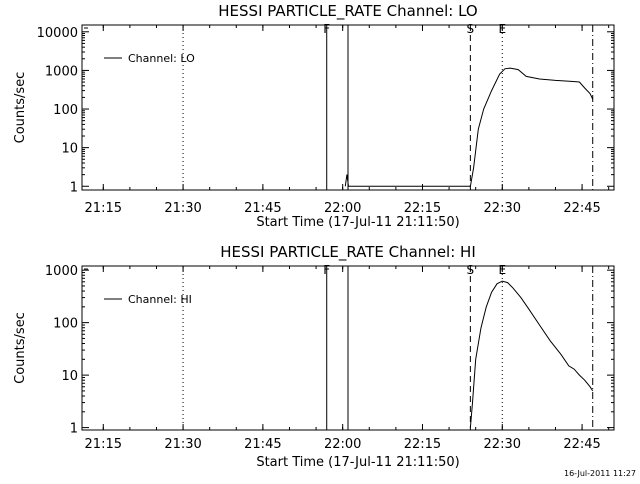 The width and height of the screenshot is (640, 484). Describe the element at coordinates (161, 58) in the screenshot. I see `legend-label: Channel: LO` at that location.